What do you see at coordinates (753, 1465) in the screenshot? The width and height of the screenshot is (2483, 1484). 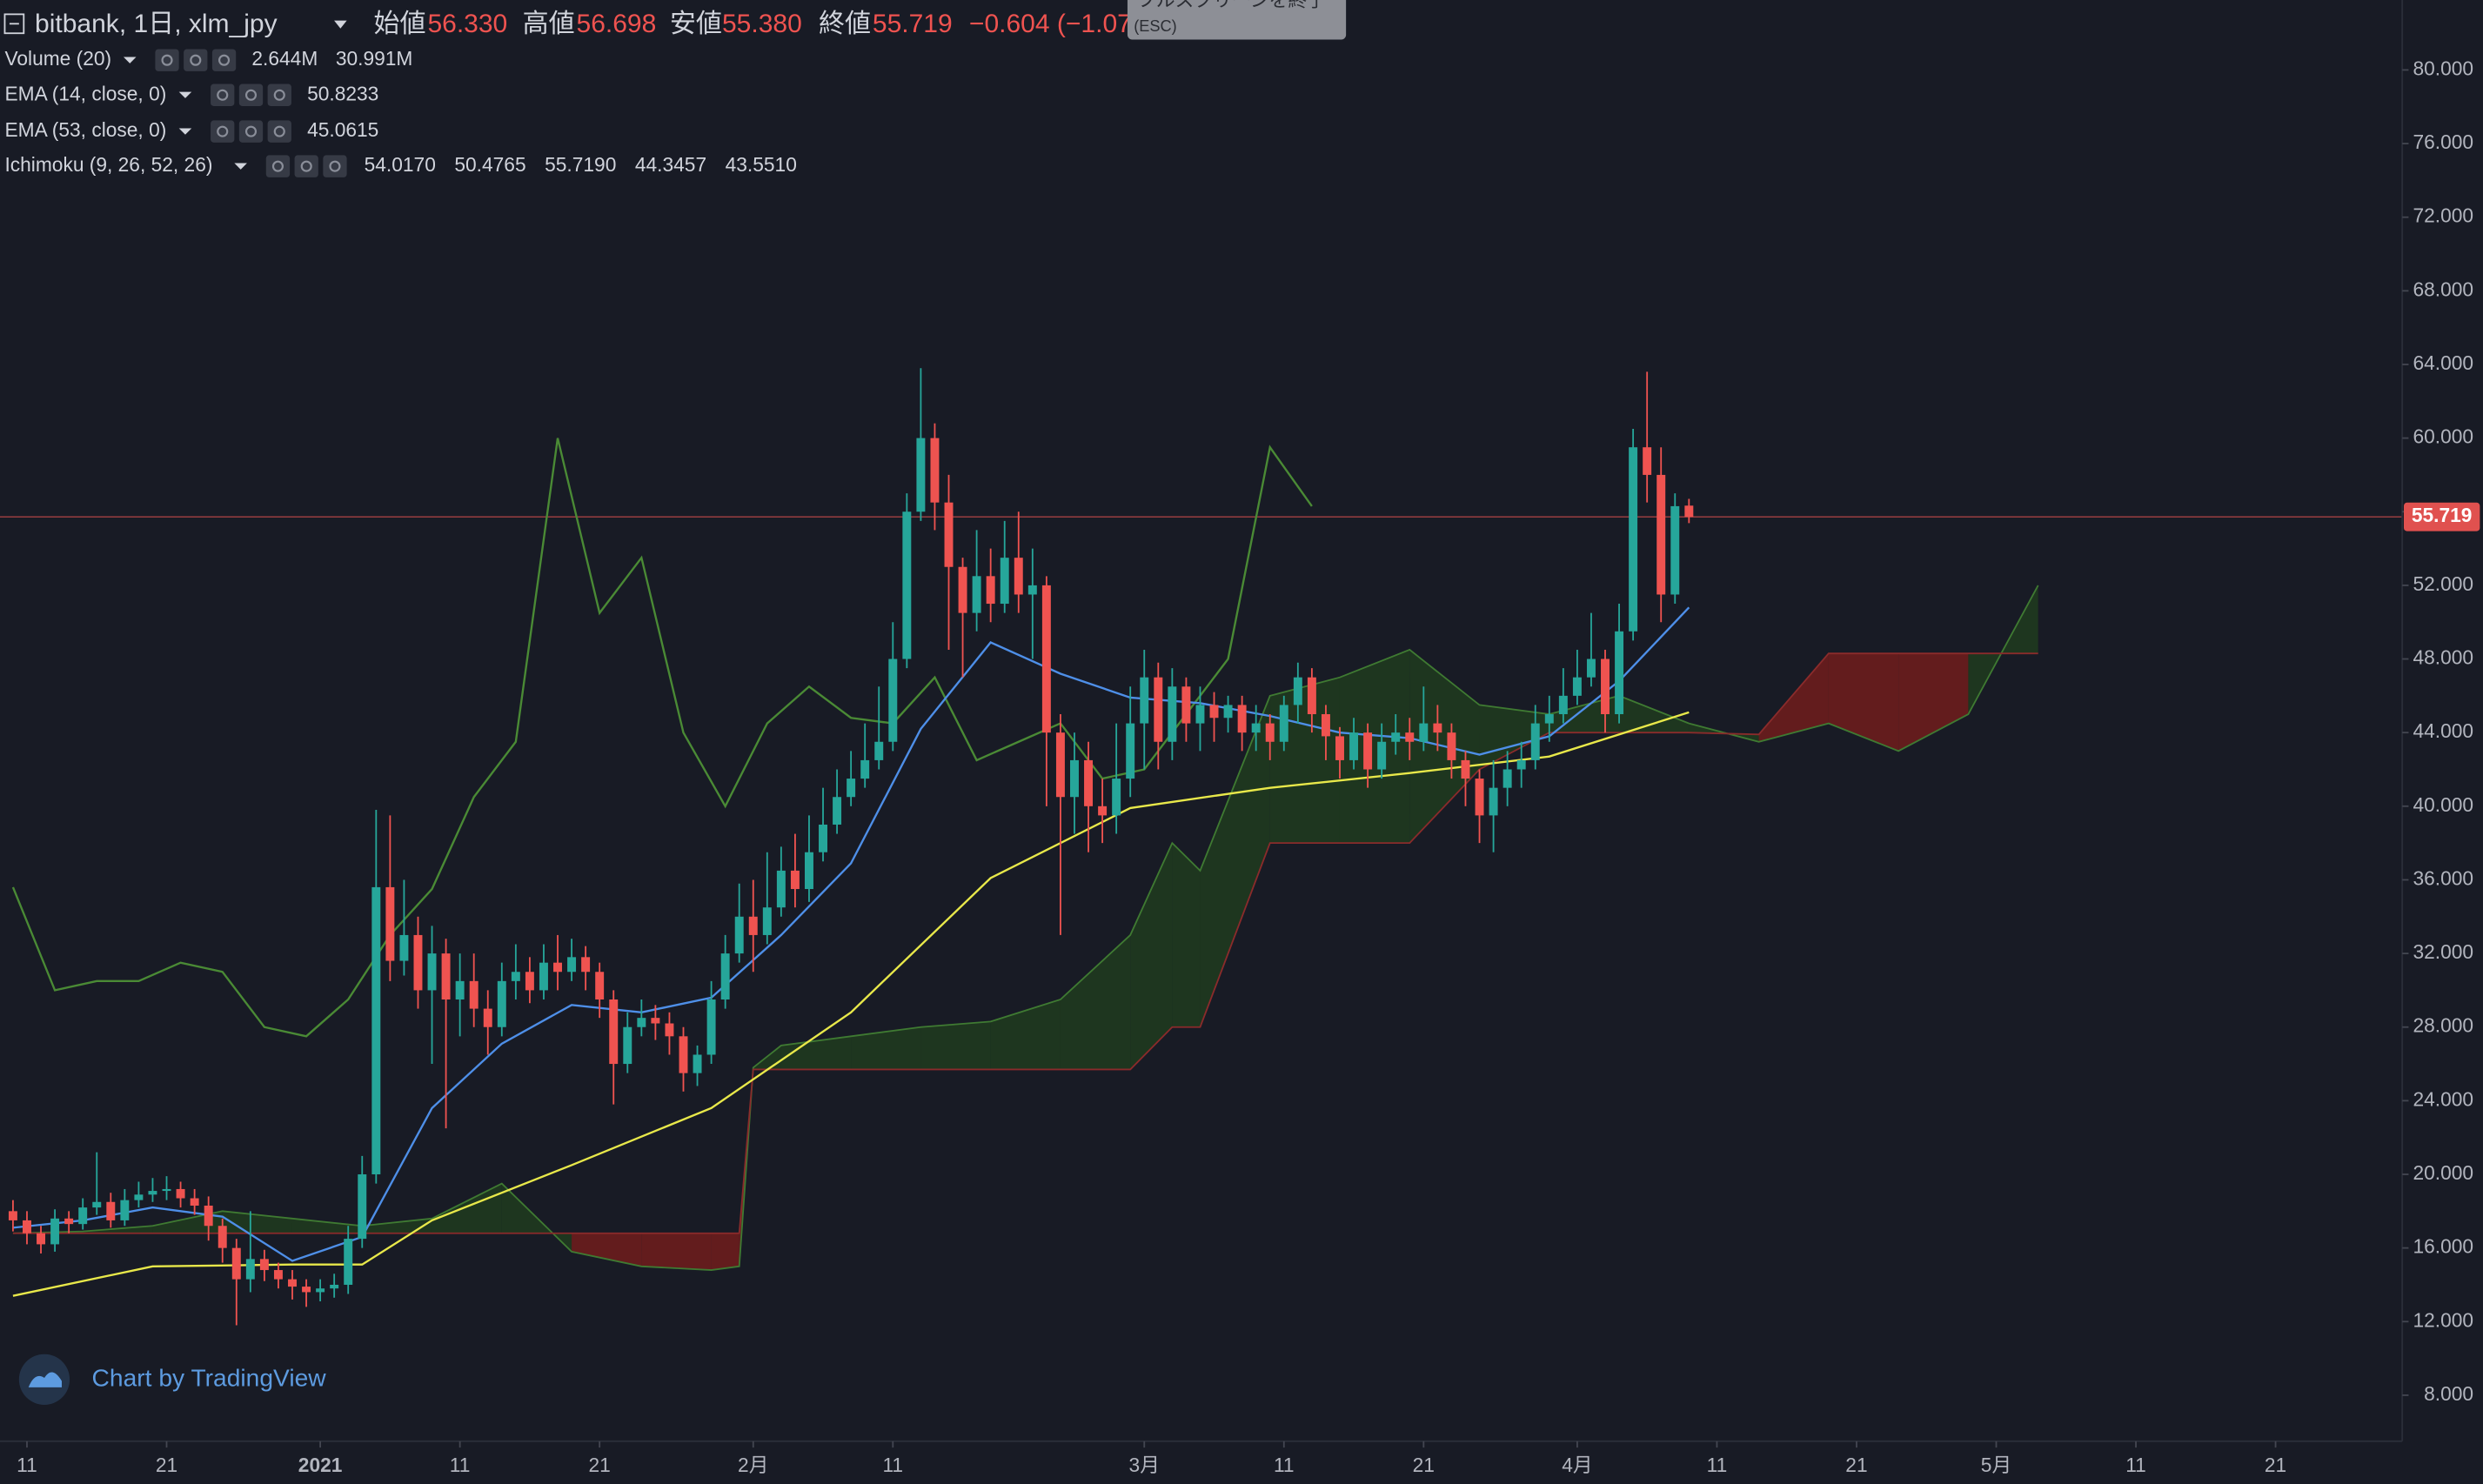 I see `x-tick-label: 2月` at bounding box center [753, 1465].